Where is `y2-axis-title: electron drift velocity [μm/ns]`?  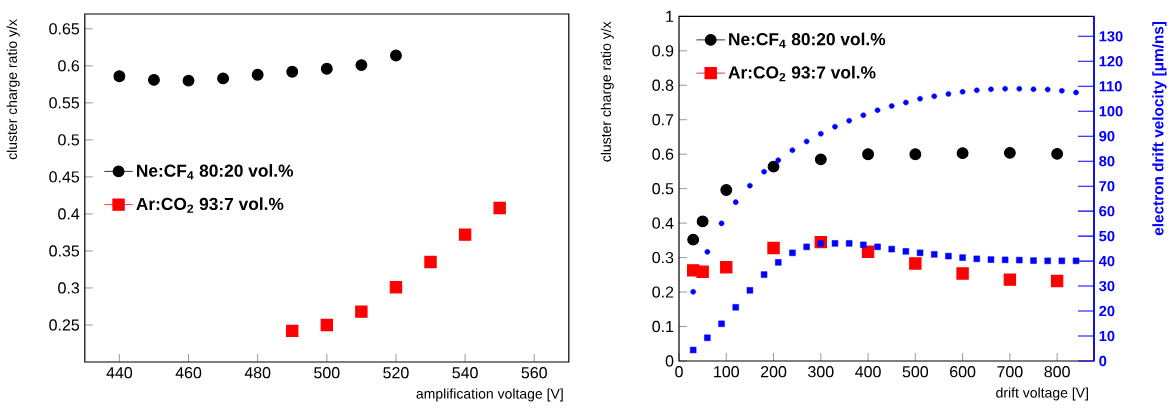 y2-axis-title: electron drift velocity [μm/ns] is located at coordinates (1159, 128).